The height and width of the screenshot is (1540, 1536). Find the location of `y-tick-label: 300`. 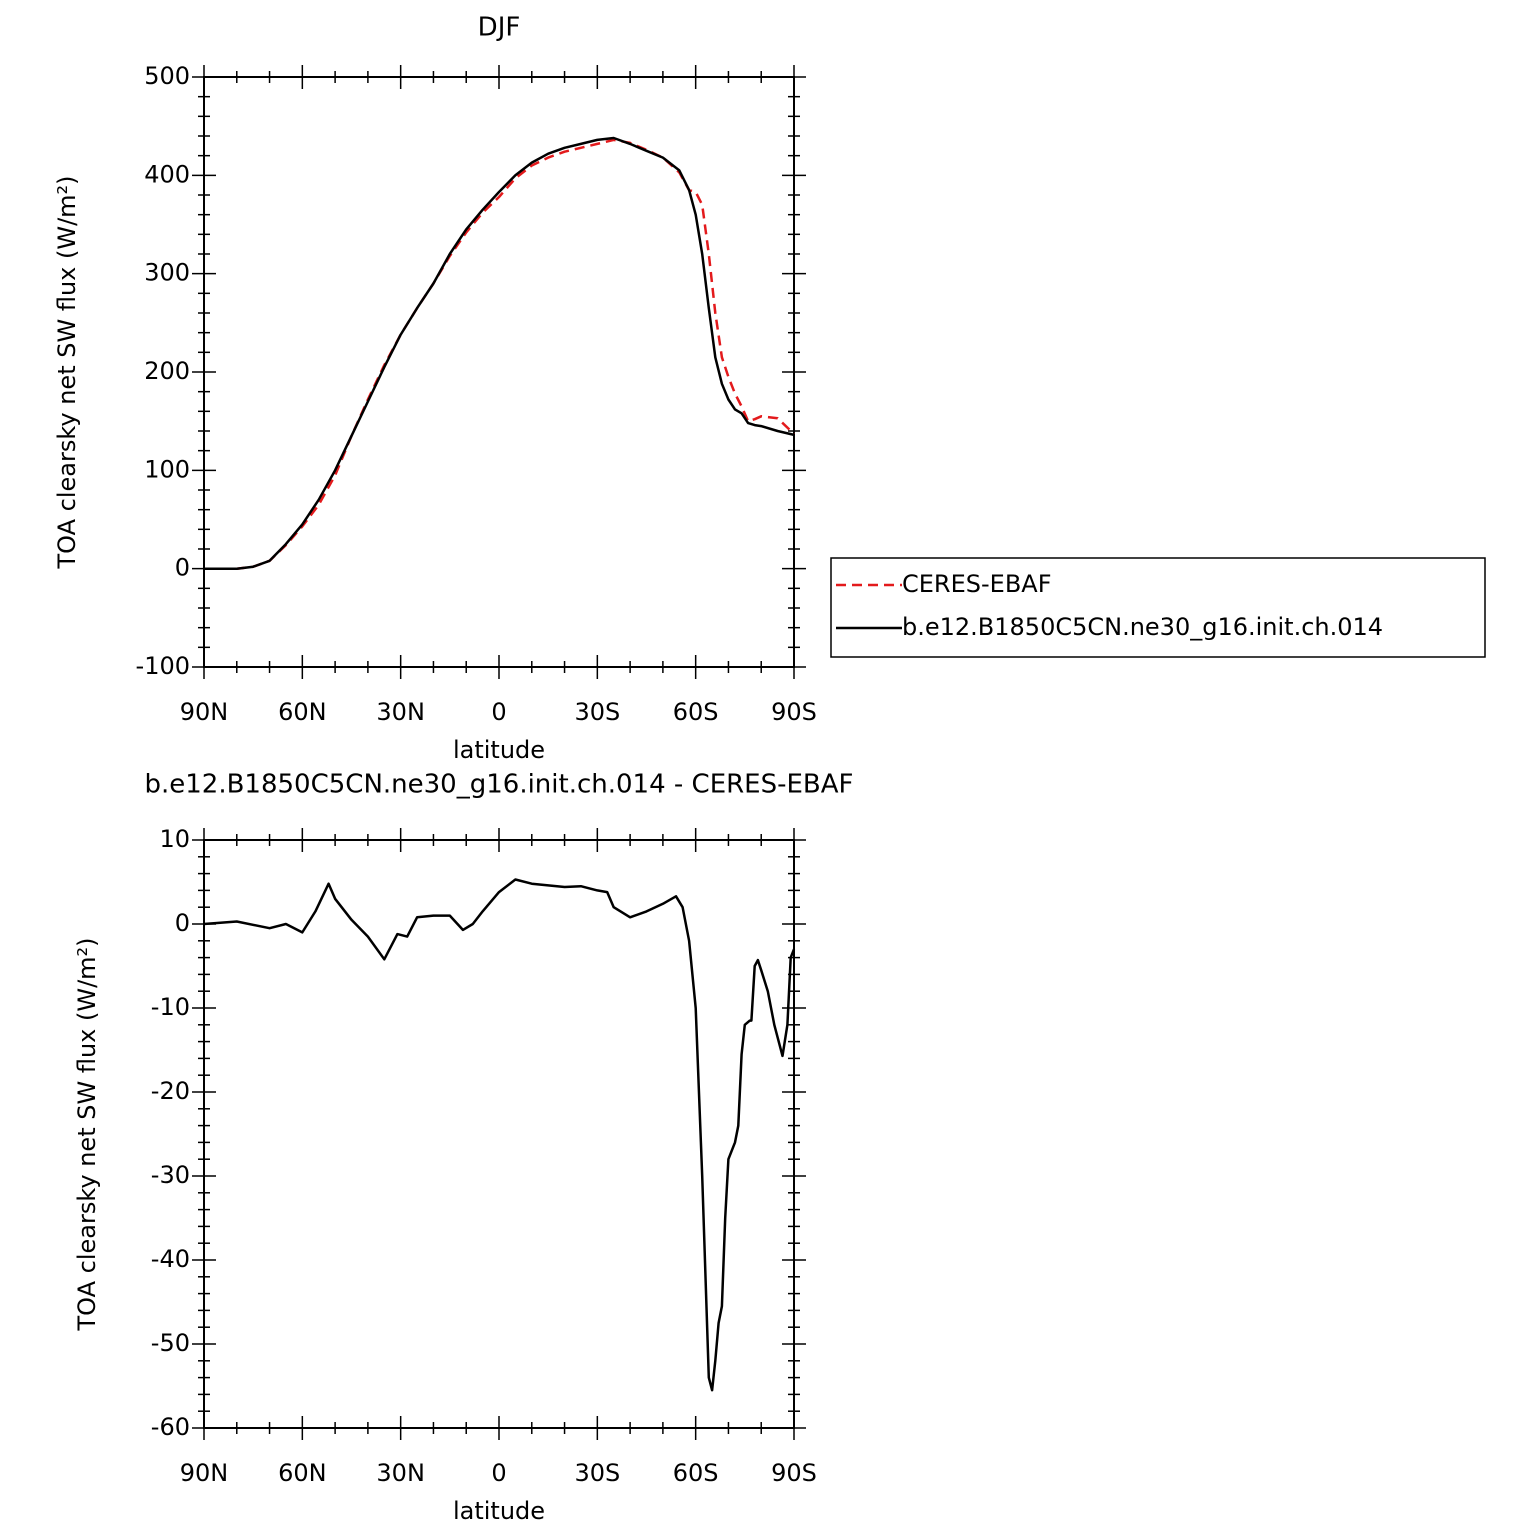

y-tick-label: 300 is located at coordinates (167, 273).